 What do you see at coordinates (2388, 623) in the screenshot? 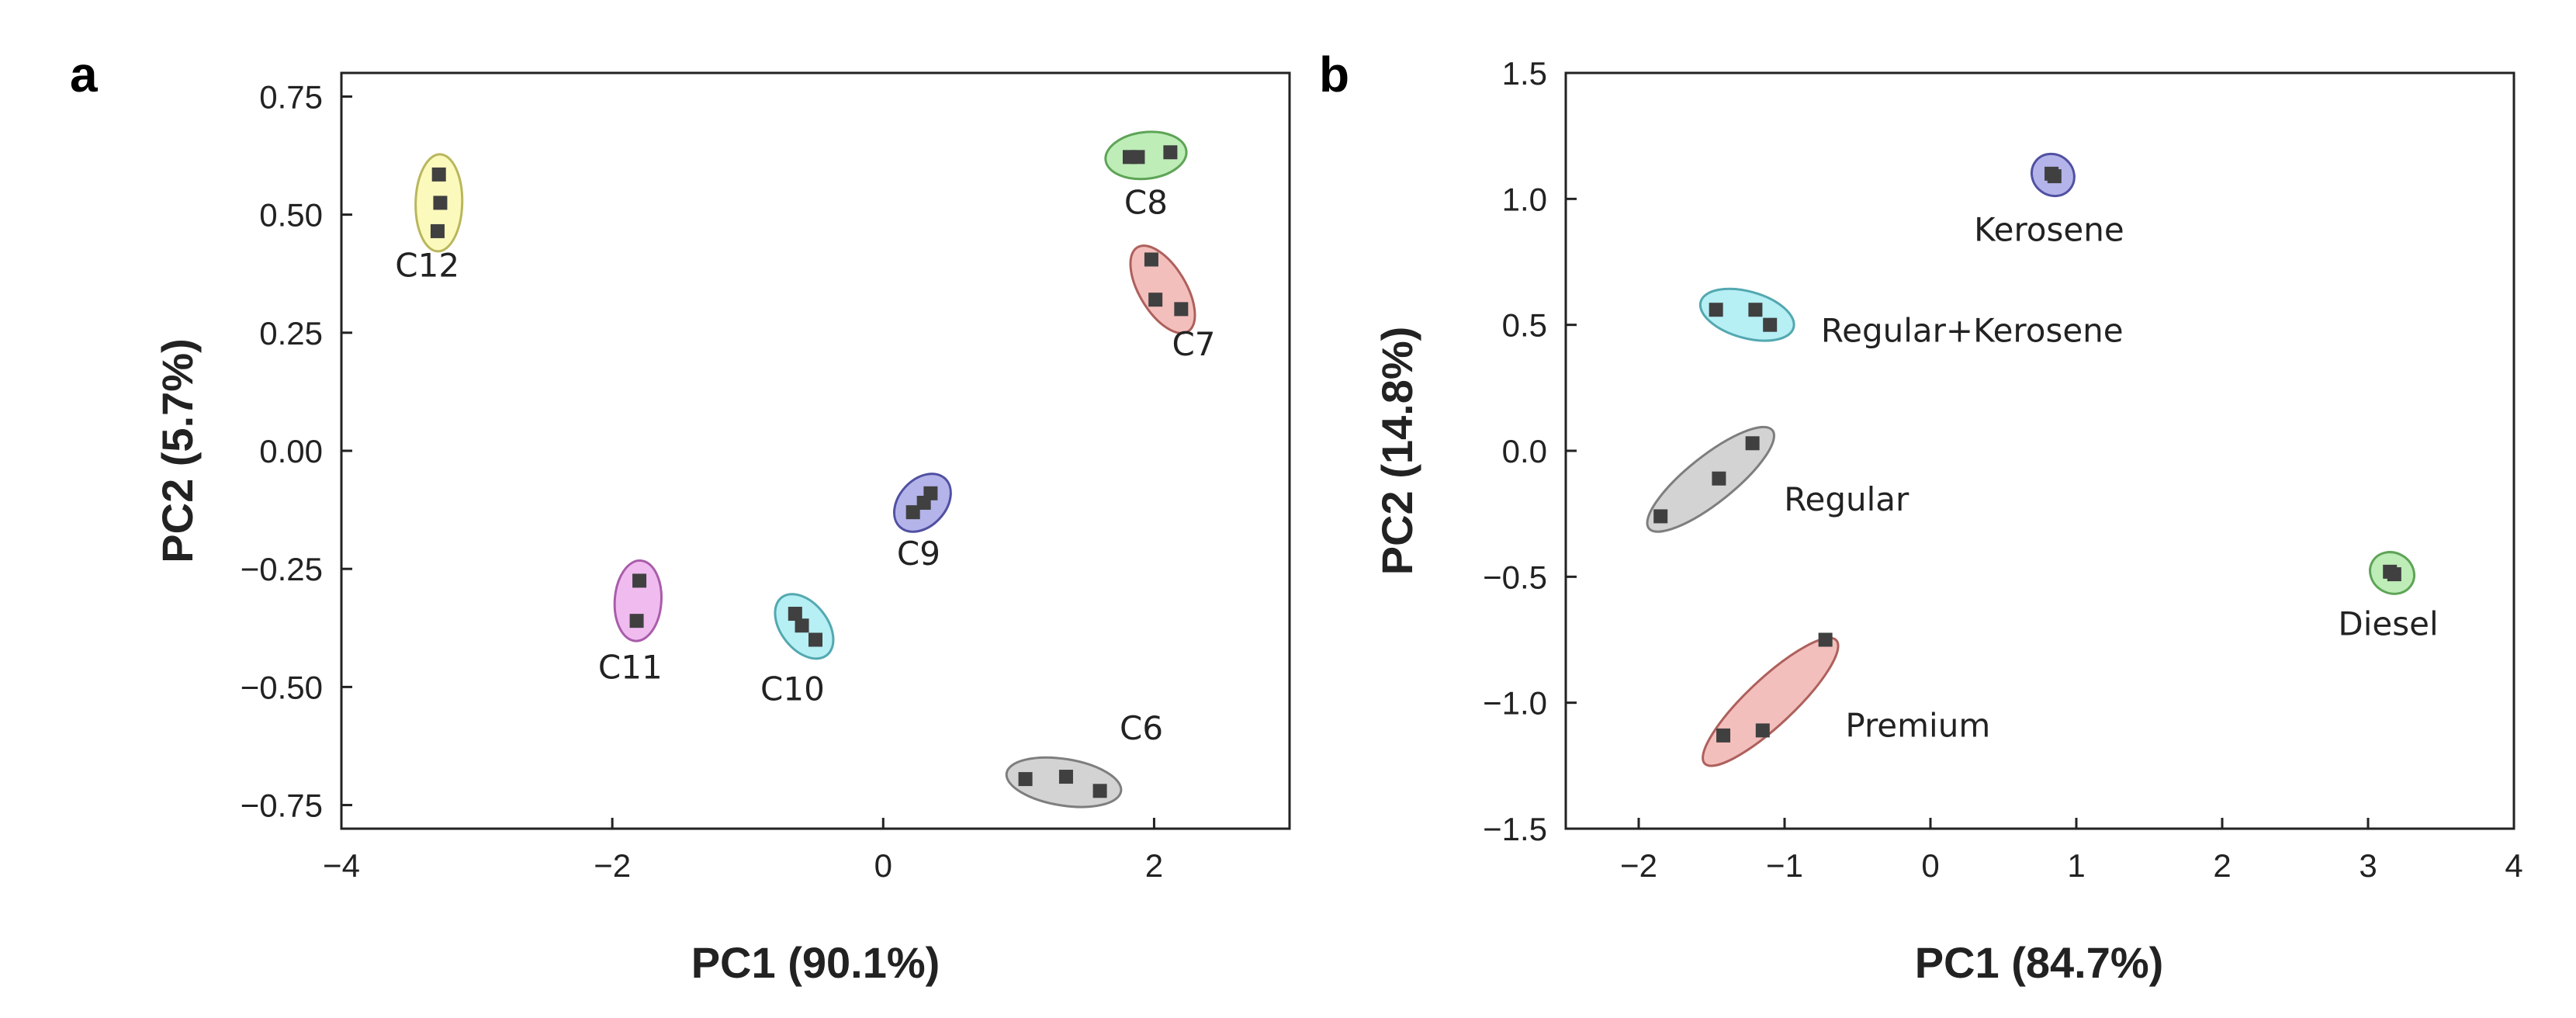
I see `panel-b-group-label-diesel: Diesel` at bounding box center [2388, 623].